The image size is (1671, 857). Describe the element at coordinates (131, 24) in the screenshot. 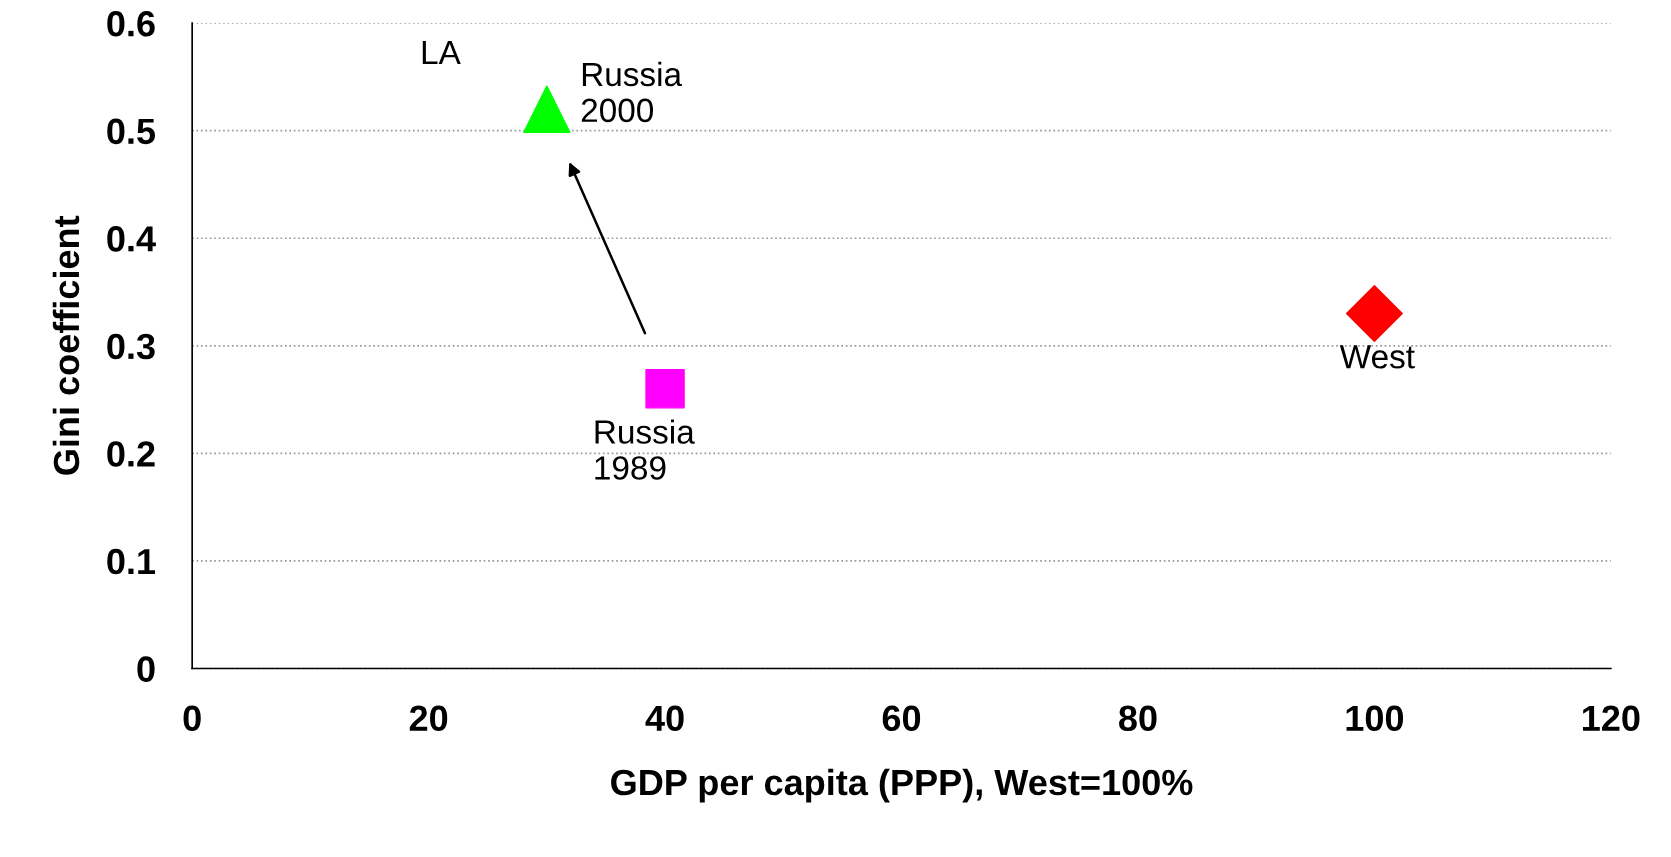

I see `y-tick-label: 0.6` at that location.